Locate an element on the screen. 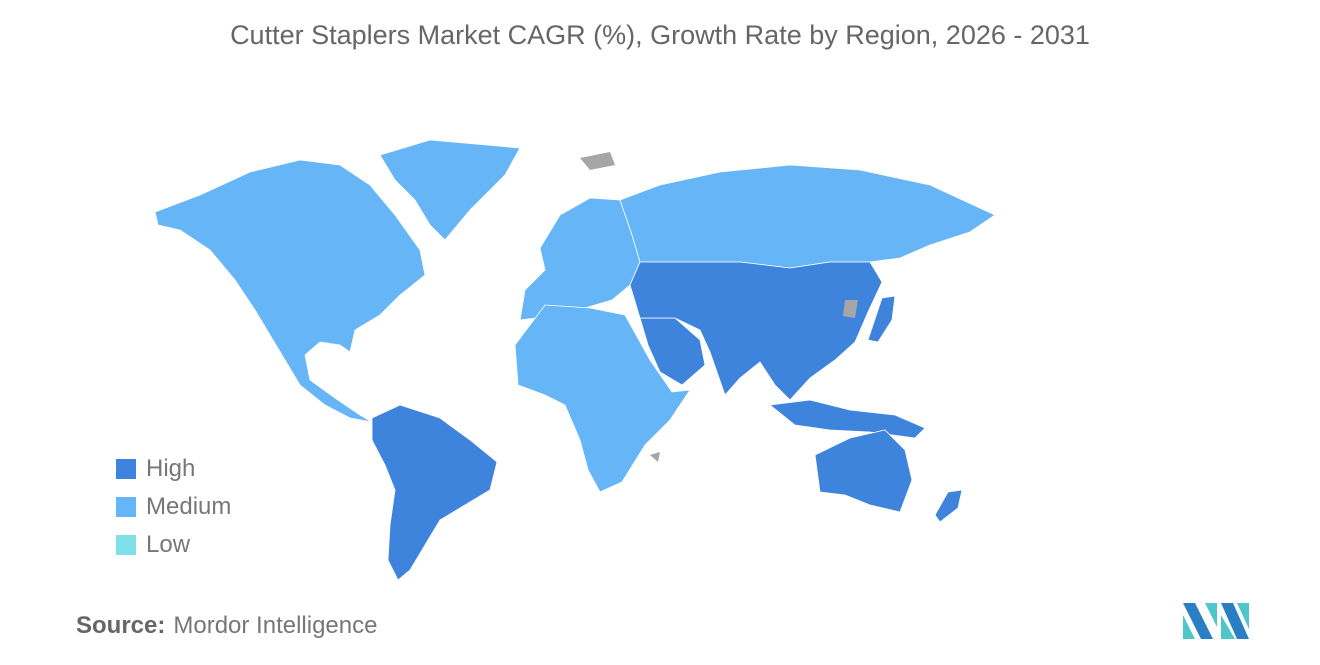 The width and height of the screenshot is (1320, 665). legend-label: Medium is located at coordinates (189, 506).